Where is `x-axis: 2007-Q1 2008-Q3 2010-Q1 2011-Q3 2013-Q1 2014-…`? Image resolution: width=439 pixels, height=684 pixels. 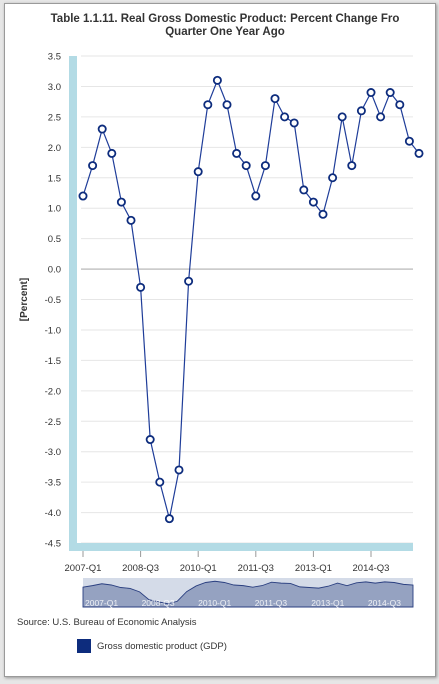
x-axis: 2007-Q1 2008-Q3 2010-Q1 2011-Q3 2013-Q1 2014-… is located at coordinates (239, 558).